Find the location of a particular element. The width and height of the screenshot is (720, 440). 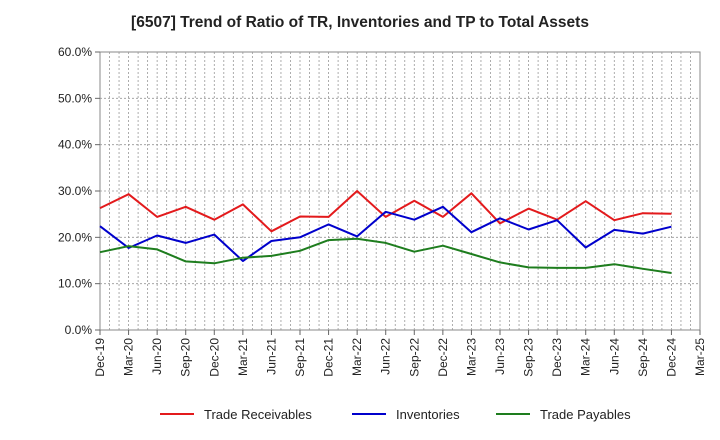

x-tick-label: Dec-22 is located at coordinates (443, 357).